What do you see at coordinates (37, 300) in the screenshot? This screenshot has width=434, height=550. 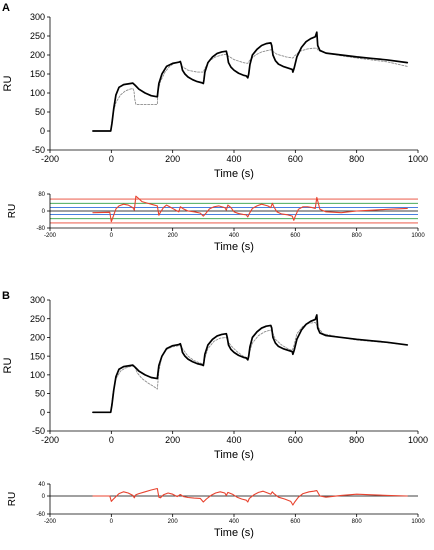 I see `panel-b-sensorgram-y-tick-label: 300` at bounding box center [37, 300].